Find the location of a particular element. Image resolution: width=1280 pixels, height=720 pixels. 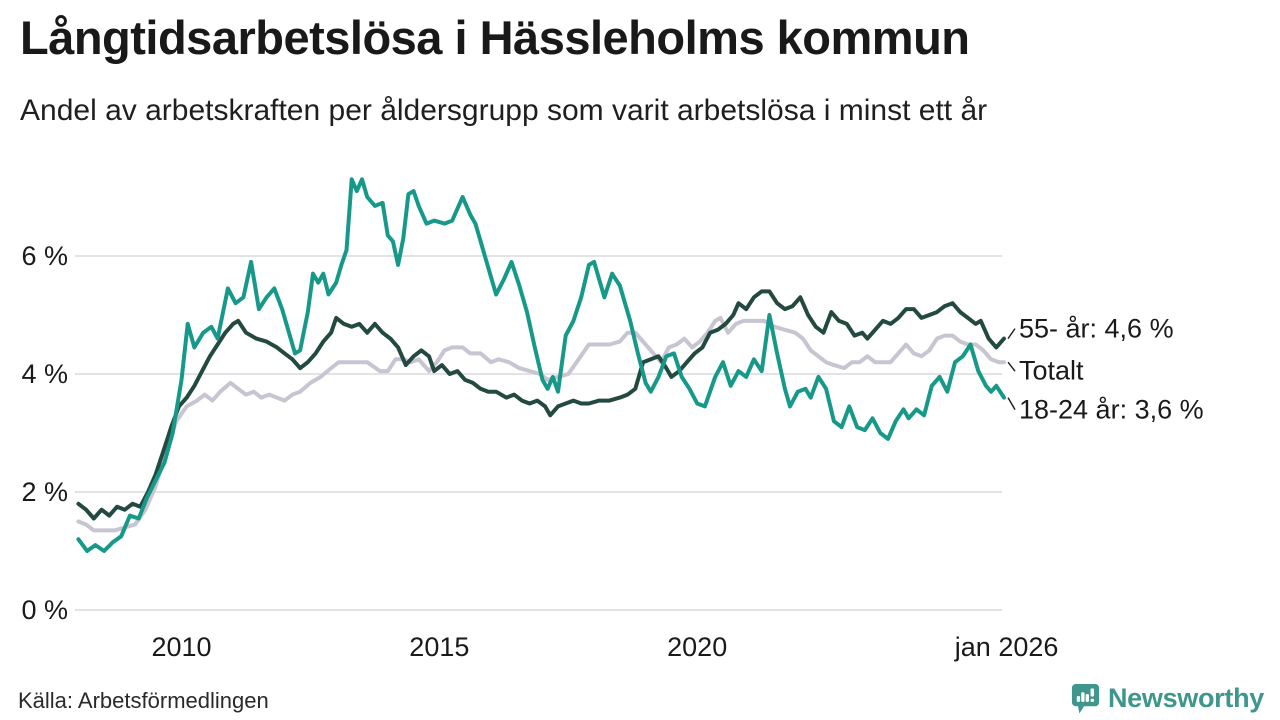

brand-name: Newsworthy is located at coordinates (1185, 698).